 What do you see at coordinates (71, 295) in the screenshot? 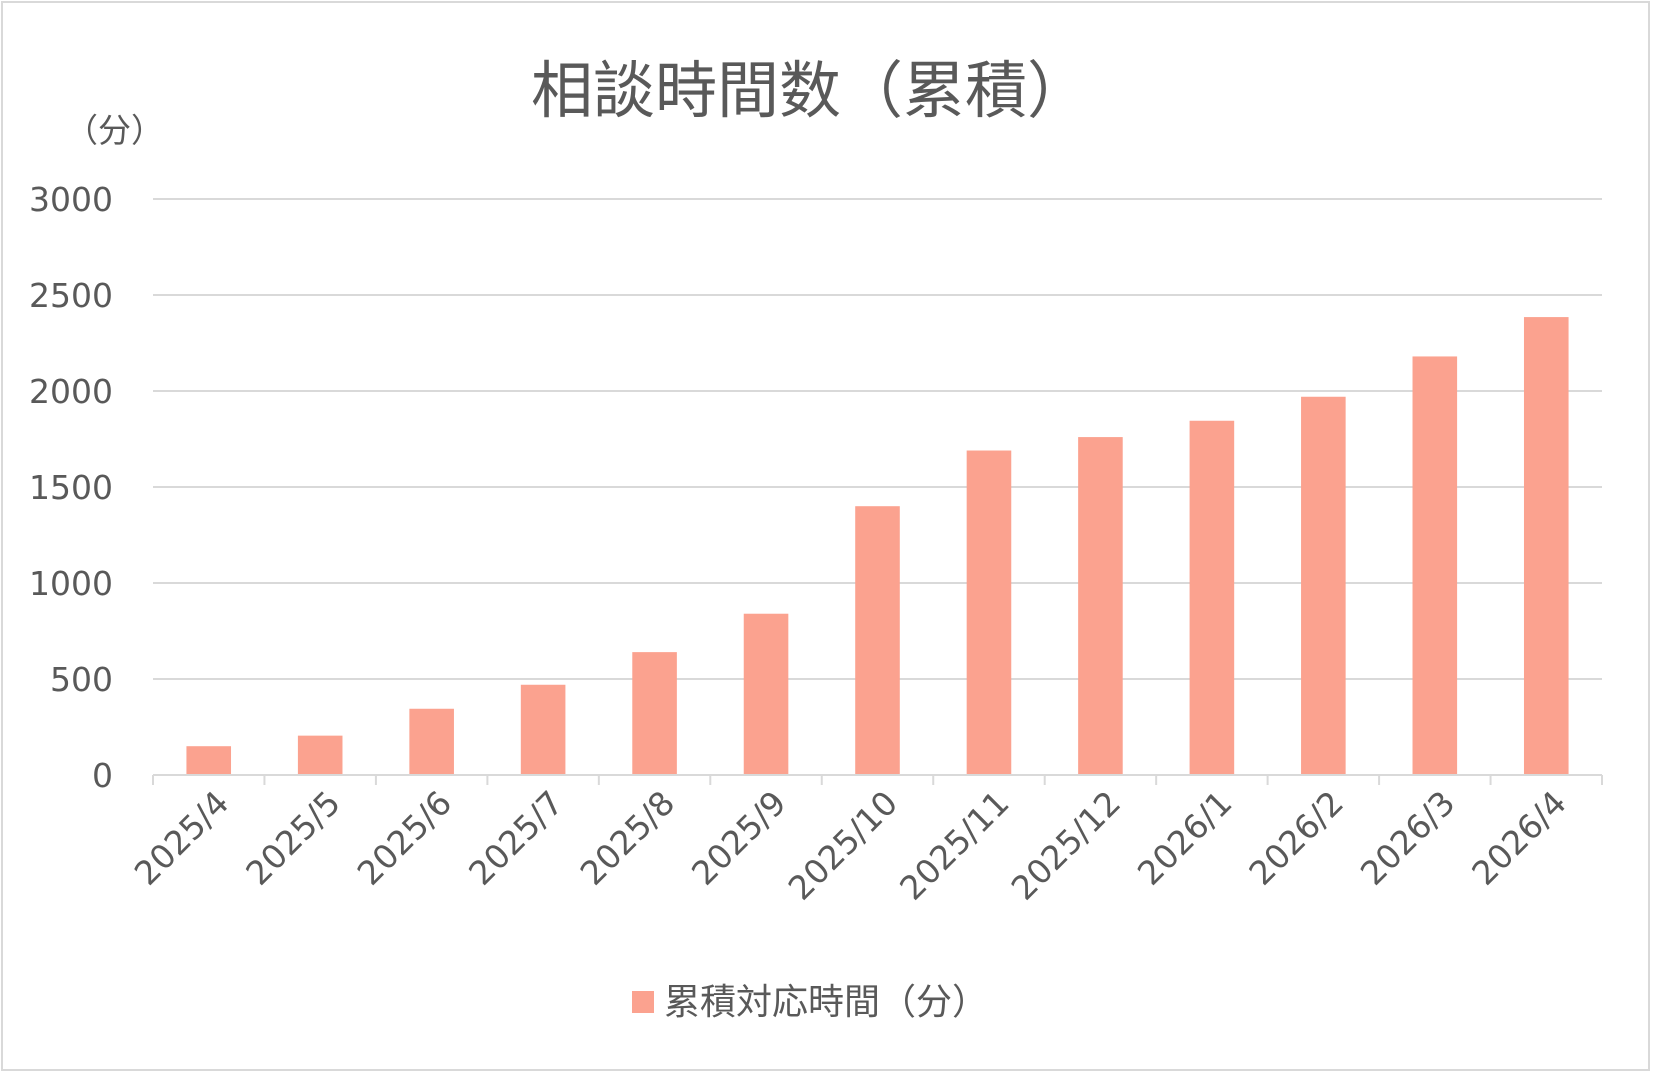
I see `y-tick-label: 2500` at bounding box center [71, 295].